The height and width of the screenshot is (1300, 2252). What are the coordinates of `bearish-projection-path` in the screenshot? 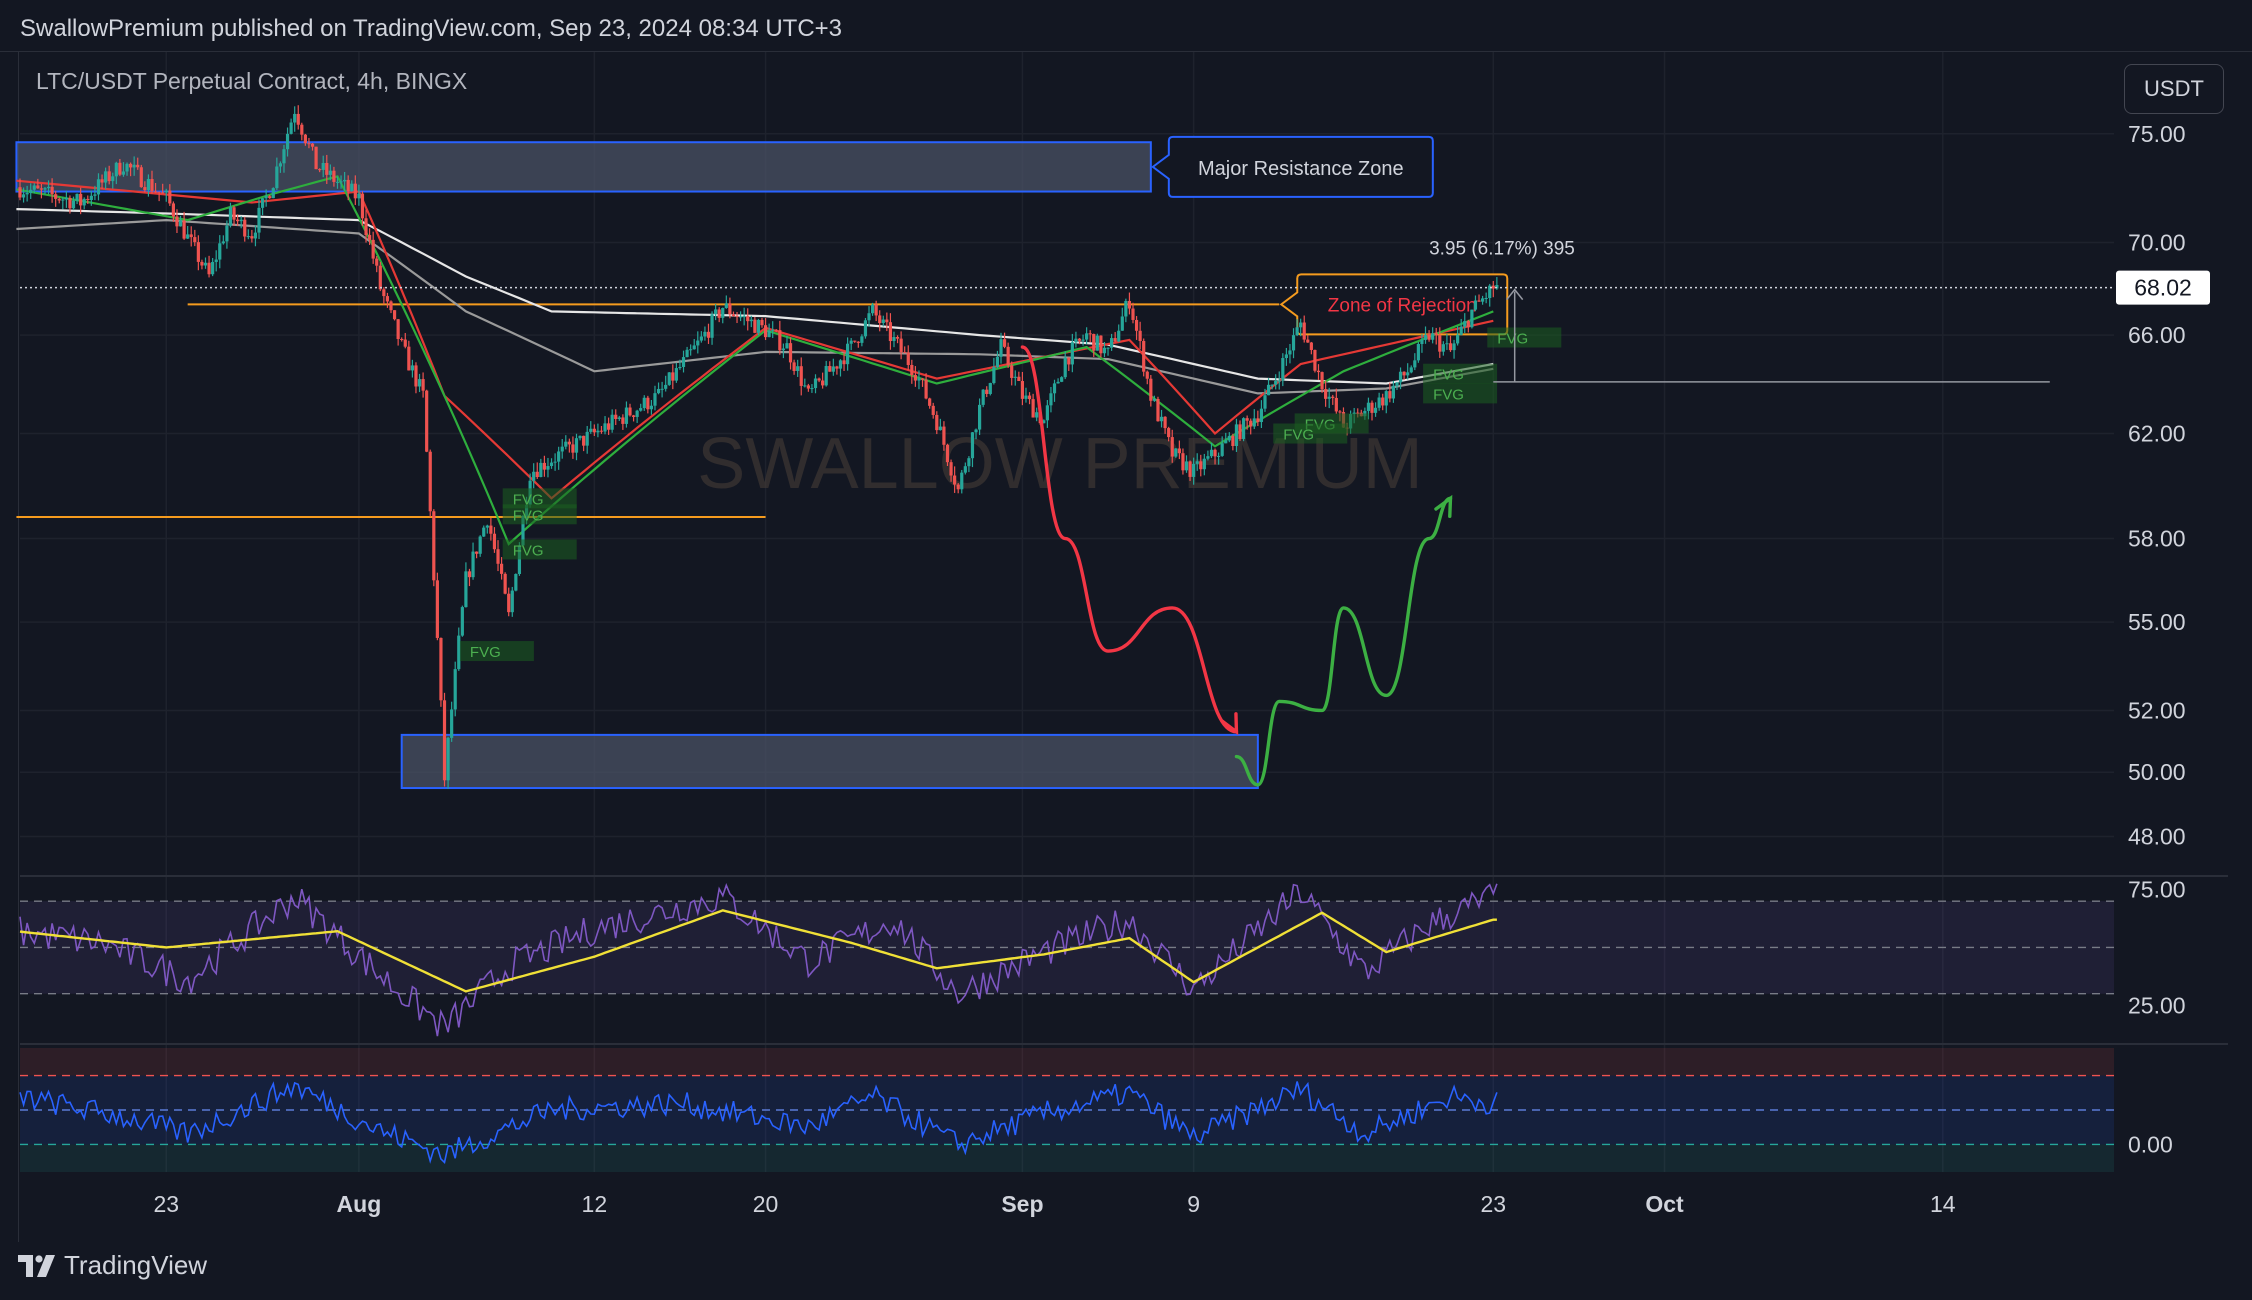 It's located at (1129, 539).